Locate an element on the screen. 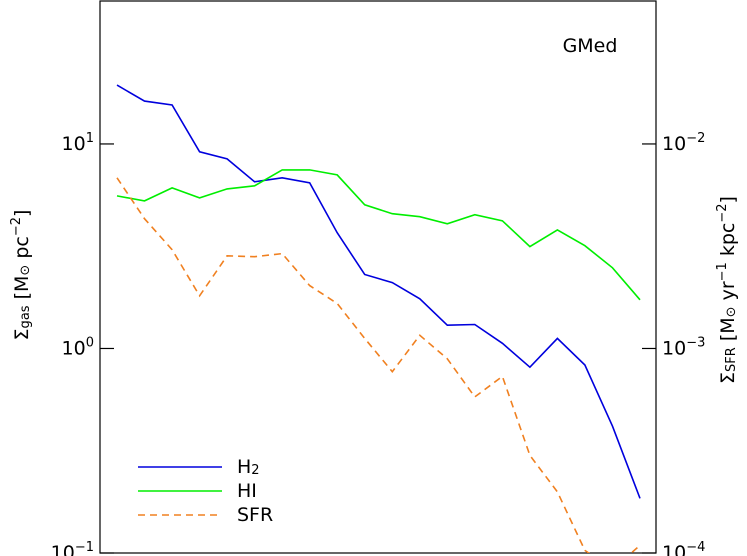 The image size is (747, 556). y2-tick-label: 10−2 is located at coordinates (683, 143).